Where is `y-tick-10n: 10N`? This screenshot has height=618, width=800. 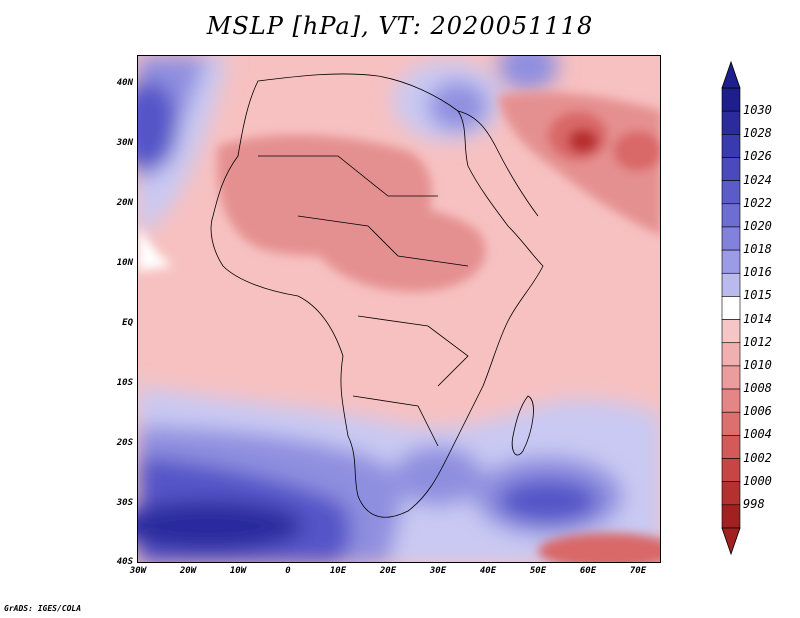
y-tick-10n: 10N is located at coordinates (124, 263).